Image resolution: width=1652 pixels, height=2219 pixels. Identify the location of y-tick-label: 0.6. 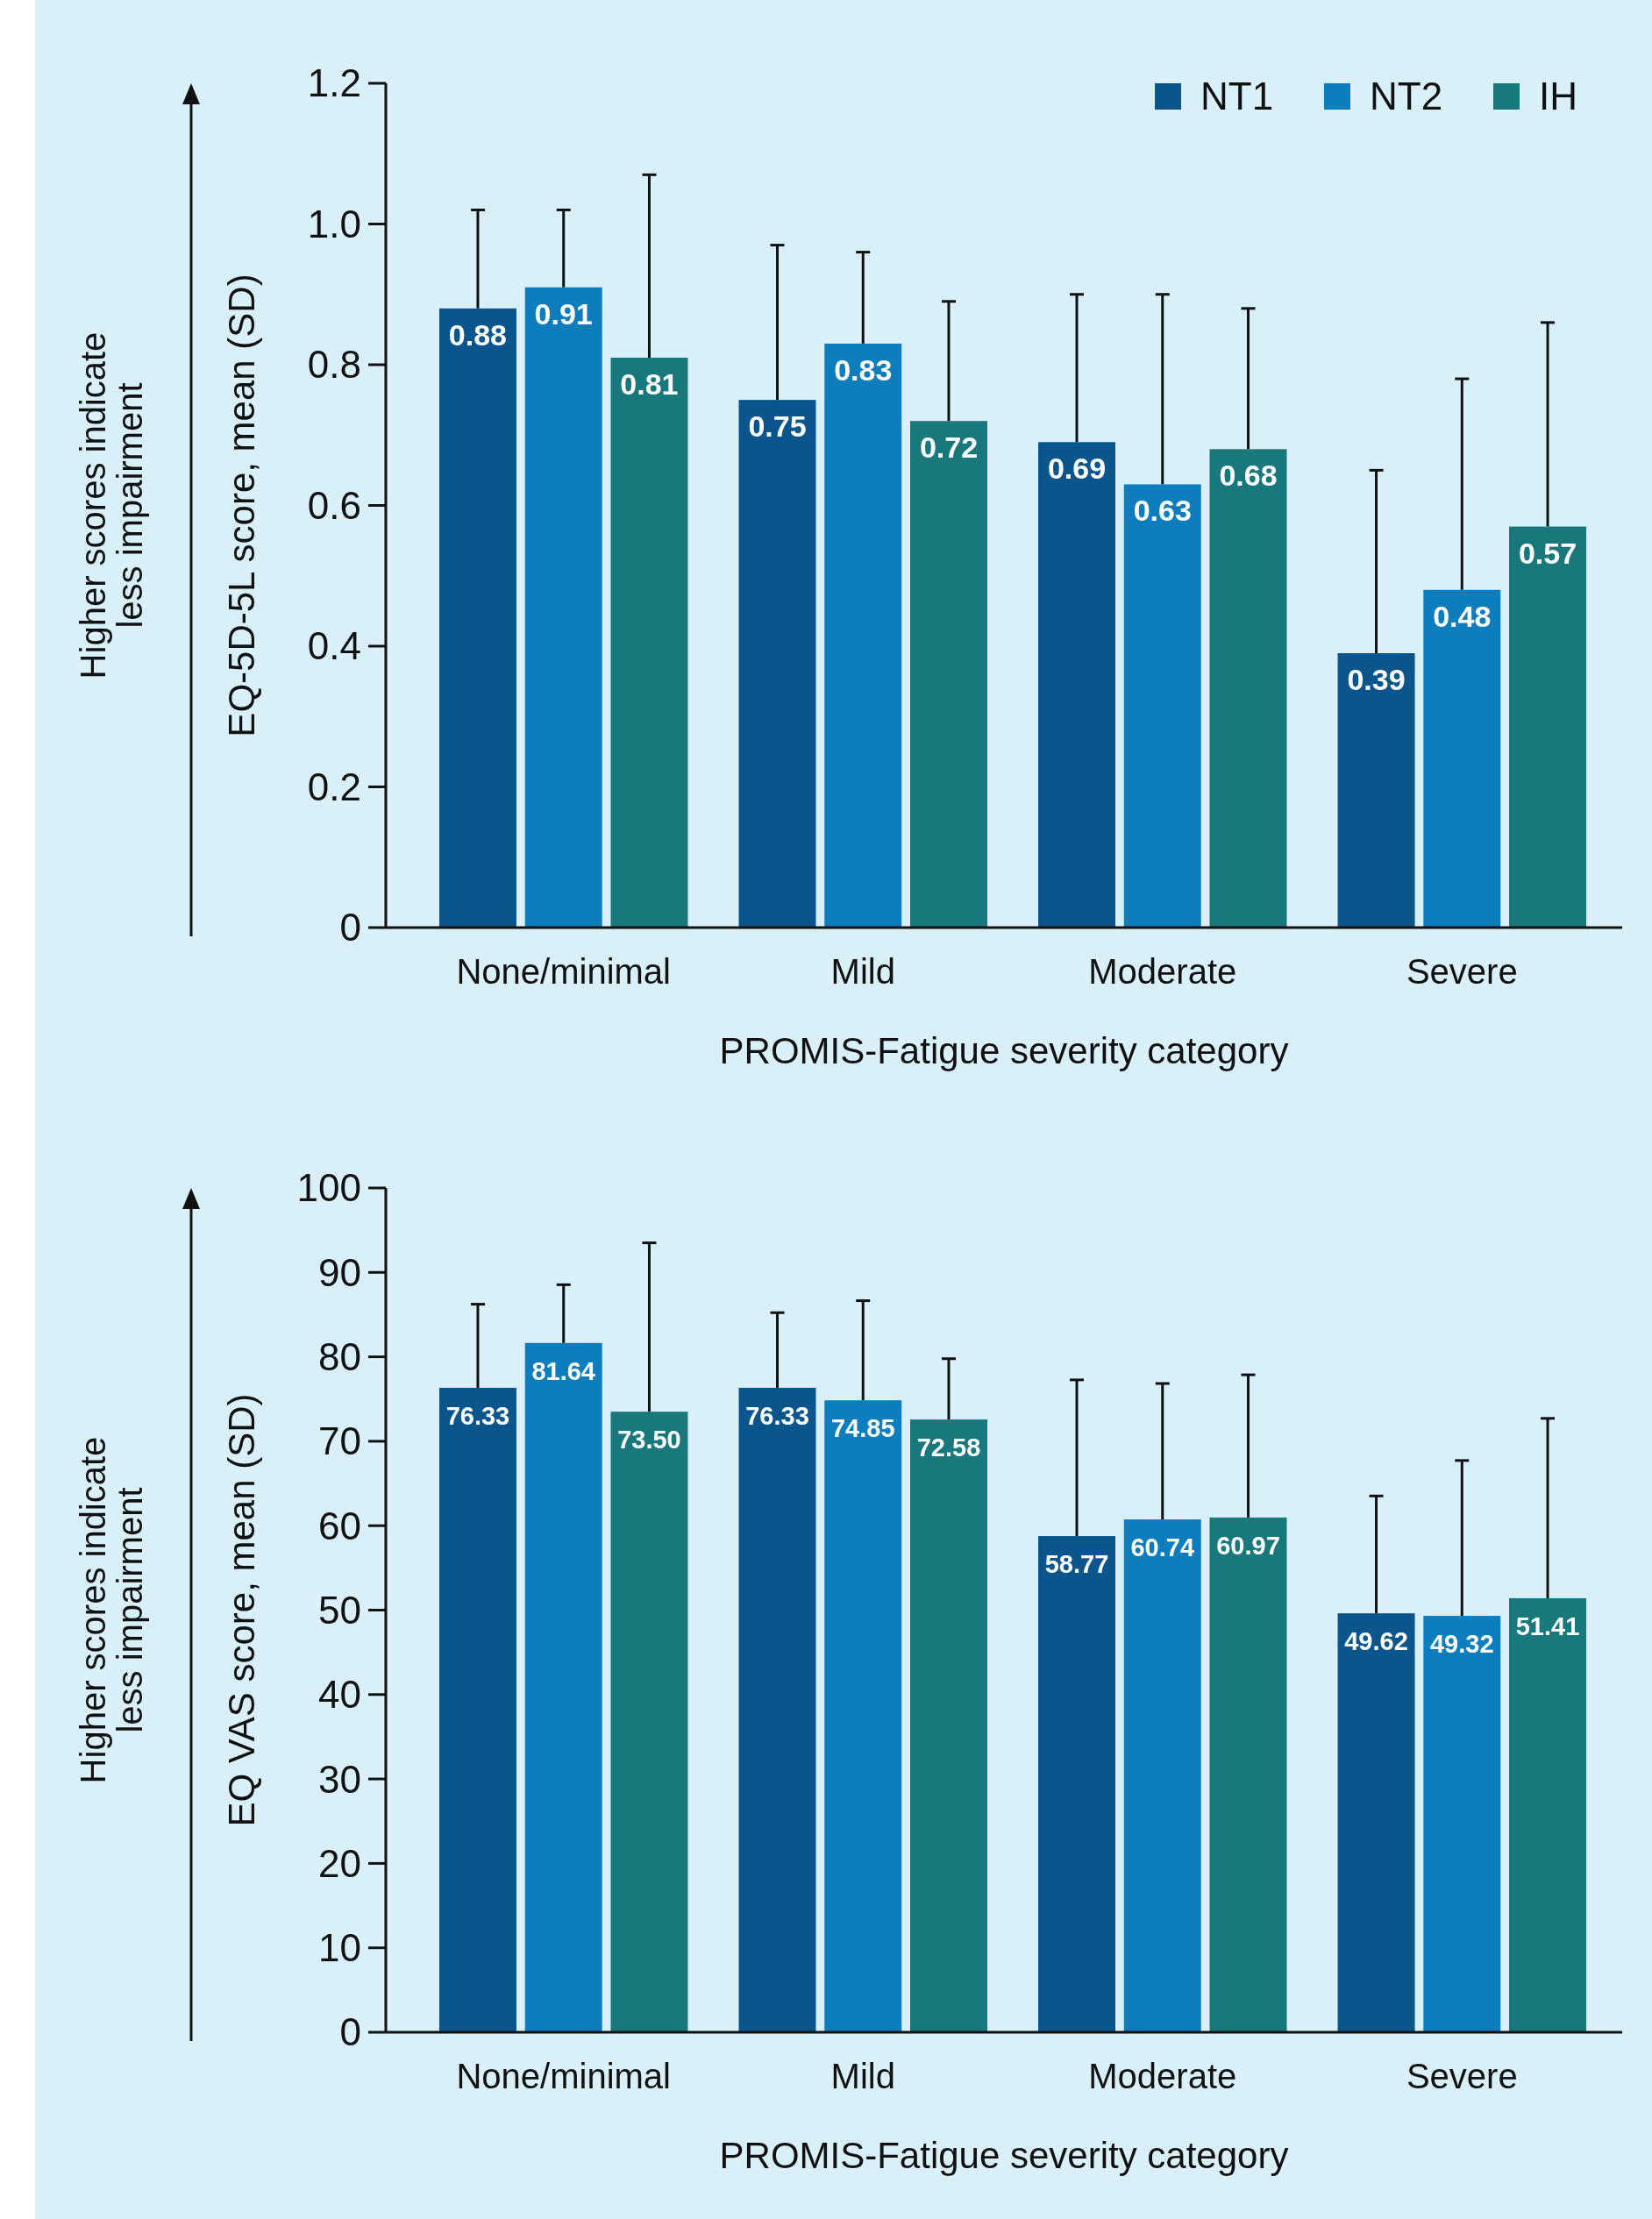
(334, 505).